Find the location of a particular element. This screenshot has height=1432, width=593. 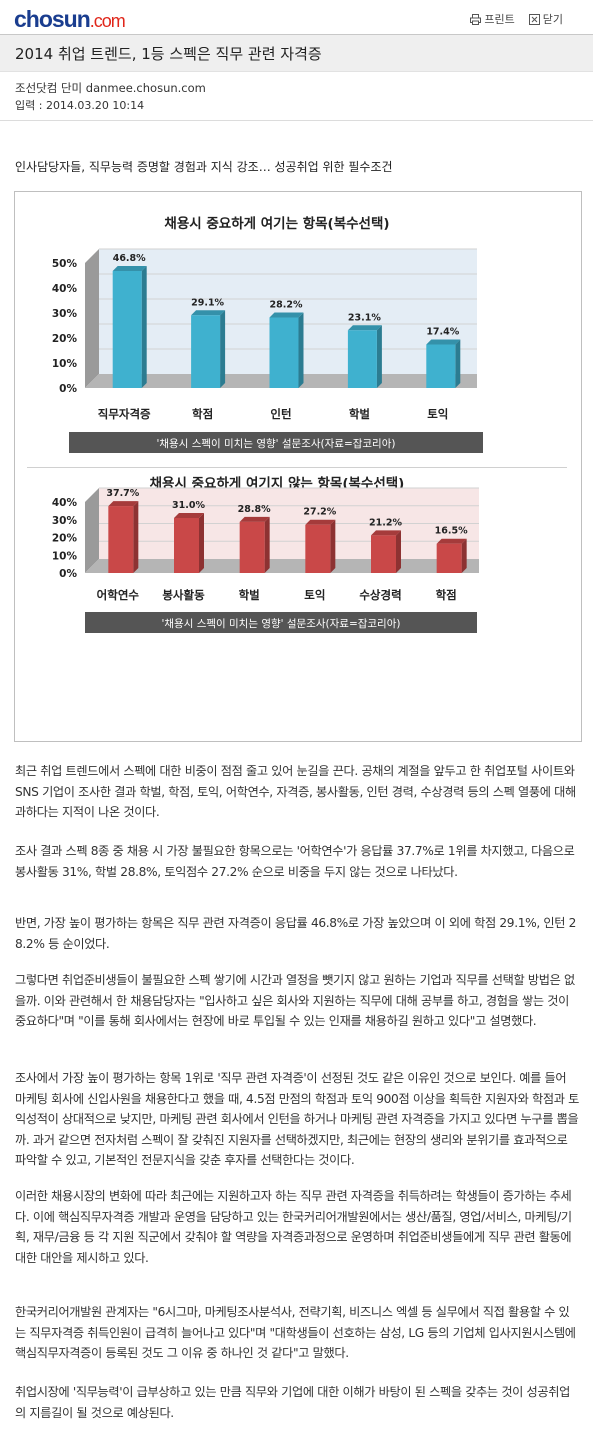

data-label: 29.1% is located at coordinates (207, 302).